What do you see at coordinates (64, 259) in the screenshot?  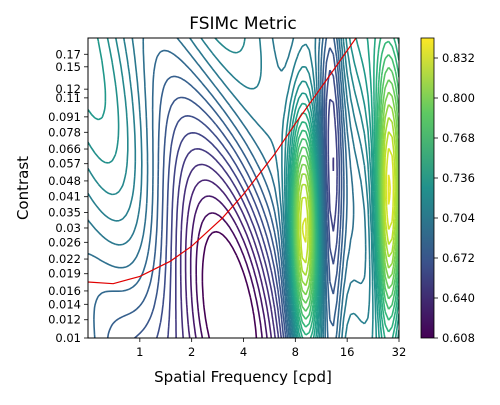 I see `y-tick-label: 0.022` at bounding box center [64, 259].